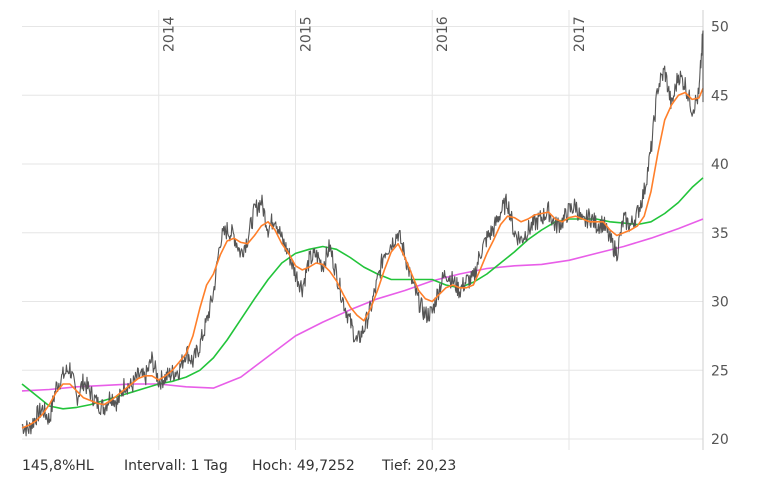 This screenshot has width=767, height=485. I want to click on y-tick-label: 20, so click(720, 440).